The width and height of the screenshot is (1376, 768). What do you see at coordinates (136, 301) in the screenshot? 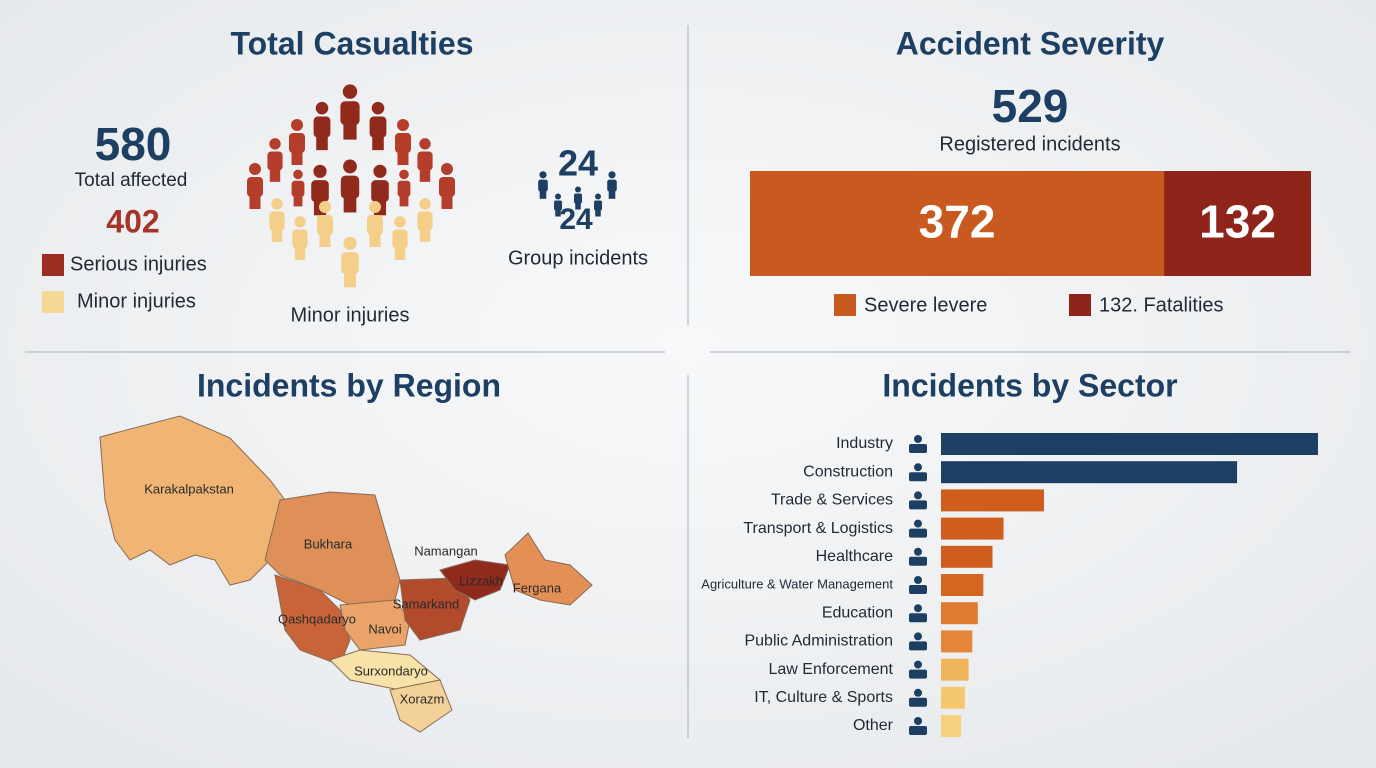
I see `legend-label: Minor injuries` at bounding box center [136, 301].